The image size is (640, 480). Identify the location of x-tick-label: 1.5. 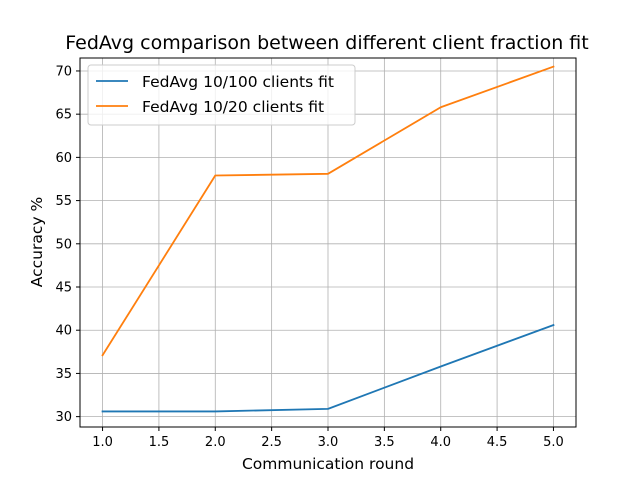
(159, 442).